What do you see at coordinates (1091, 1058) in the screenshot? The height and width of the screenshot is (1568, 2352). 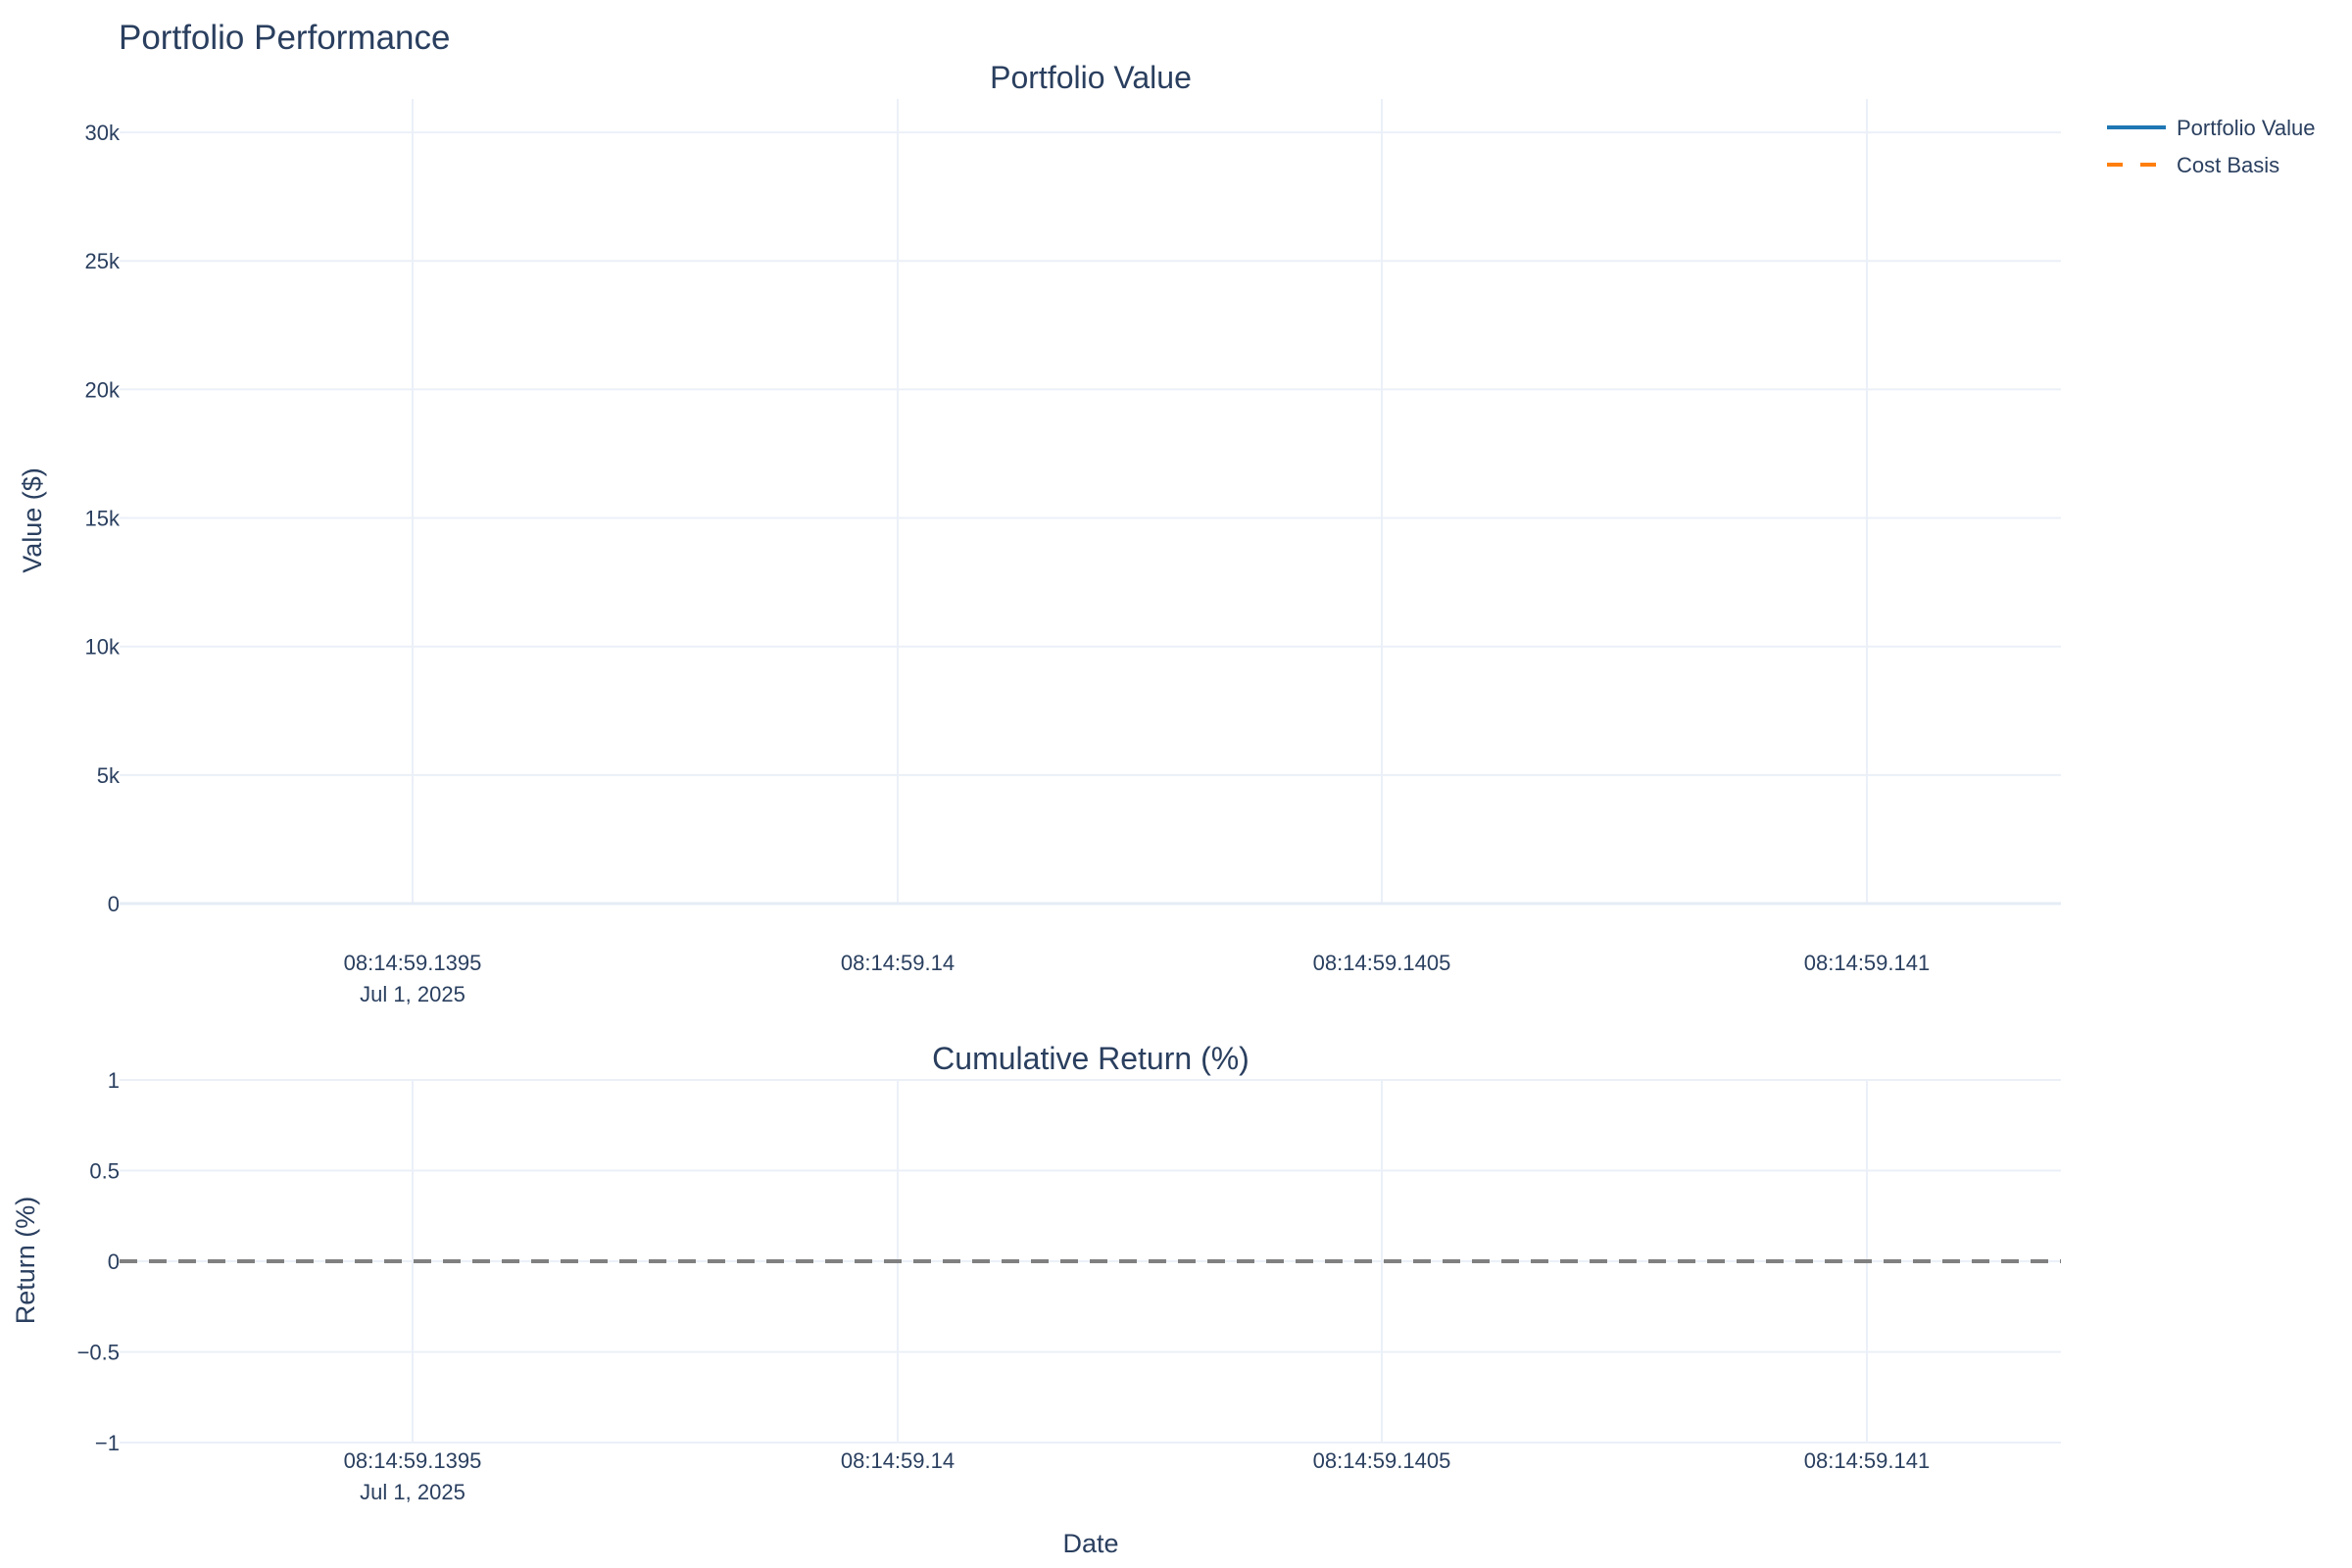 I see `cumulative-return-subplot-title: Cumulative Return (%)` at bounding box center [1091, 1058].